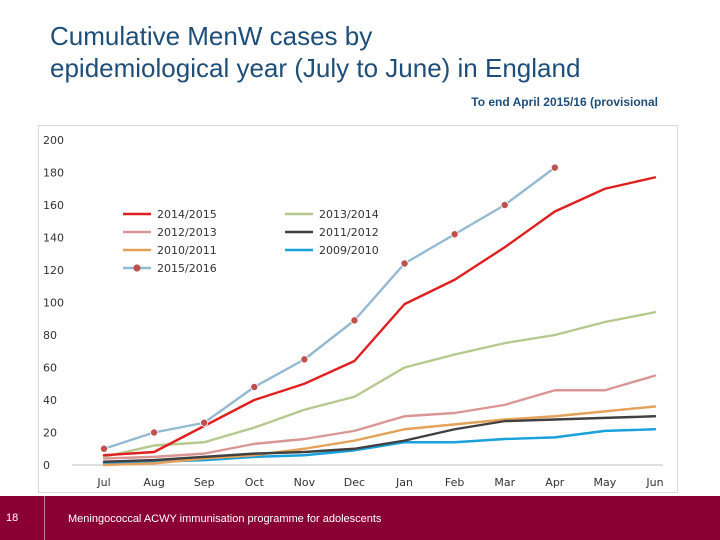 This screenshot has height=540, width=720. Describe the element at coordinates (153, 482) in the screenshot. I see `x-tick-label: Aug` at that location.